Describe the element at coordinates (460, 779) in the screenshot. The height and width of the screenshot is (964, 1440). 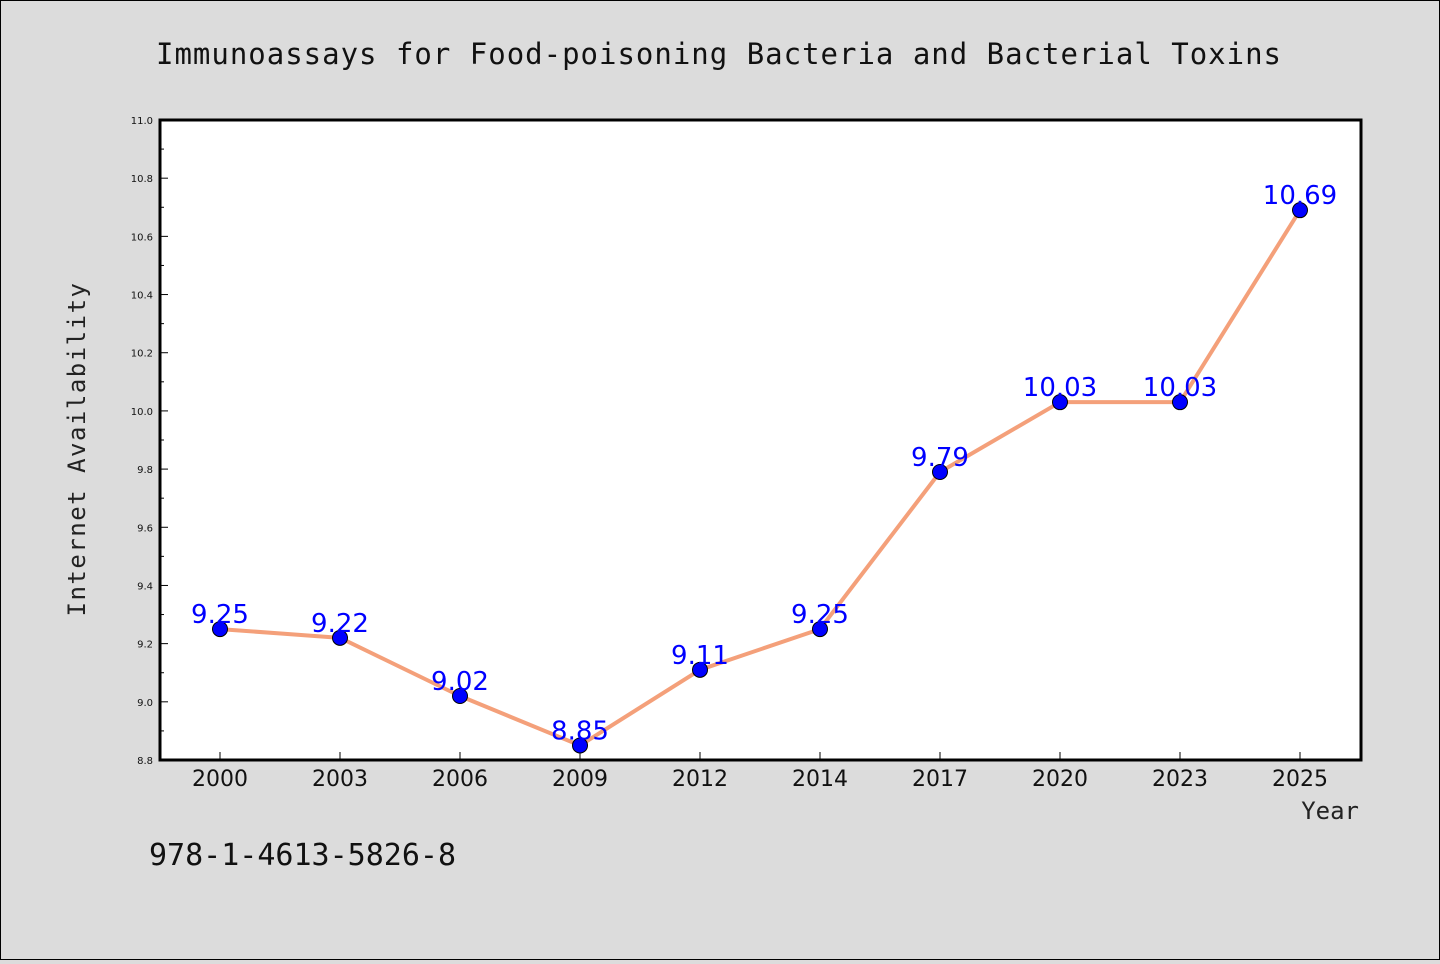
I see `x-tick-label: 2006` at that location.